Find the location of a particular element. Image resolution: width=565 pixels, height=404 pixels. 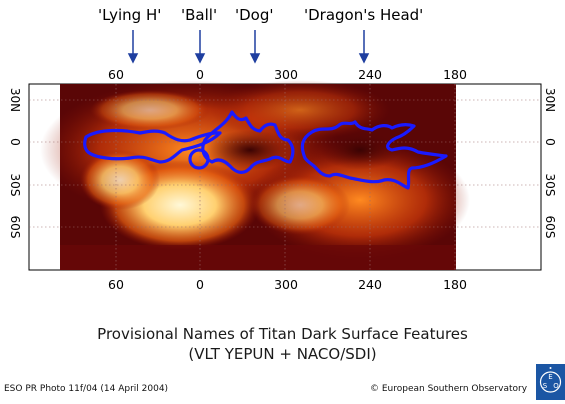

lon-tick-top-180: 180 is located at coordinates (455, 74).